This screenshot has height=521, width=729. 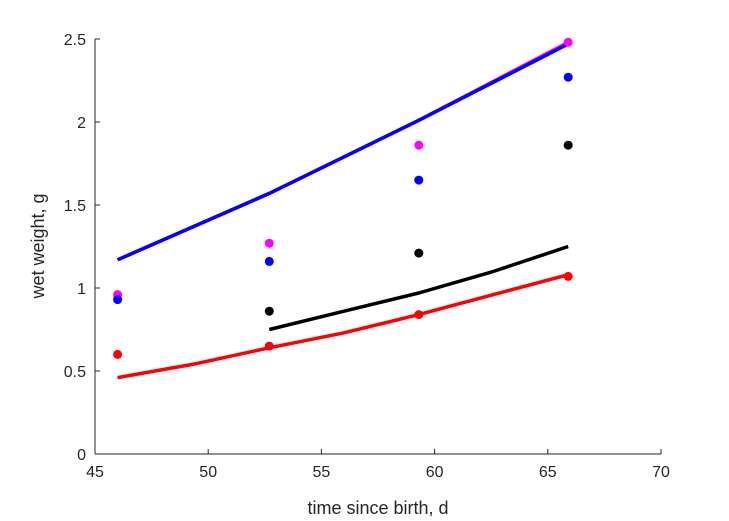 What do you see at coordinates (322, 472) in the screenshot?
I see `x-tick-label: 55` at bounding box center [322, 472].